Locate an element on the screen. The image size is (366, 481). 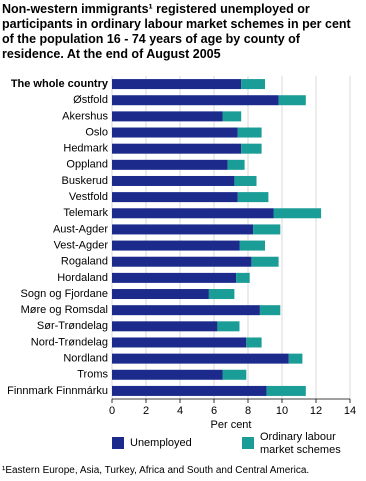
y-tick-label: Aust-Agder is located at coordinates (80, 229).